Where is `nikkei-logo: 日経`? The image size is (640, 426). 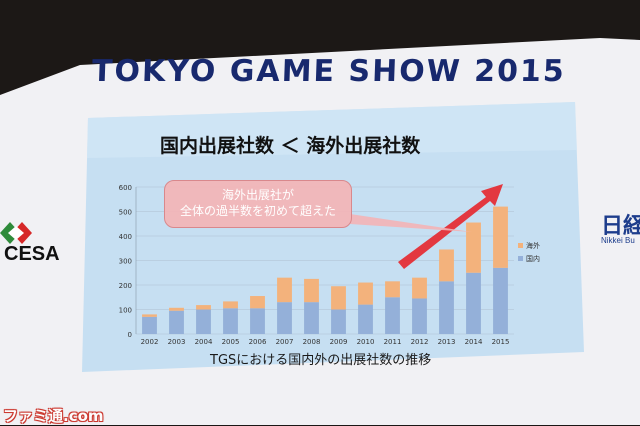 nikkei-logo: 日経 is located at coordinates (620, 226).